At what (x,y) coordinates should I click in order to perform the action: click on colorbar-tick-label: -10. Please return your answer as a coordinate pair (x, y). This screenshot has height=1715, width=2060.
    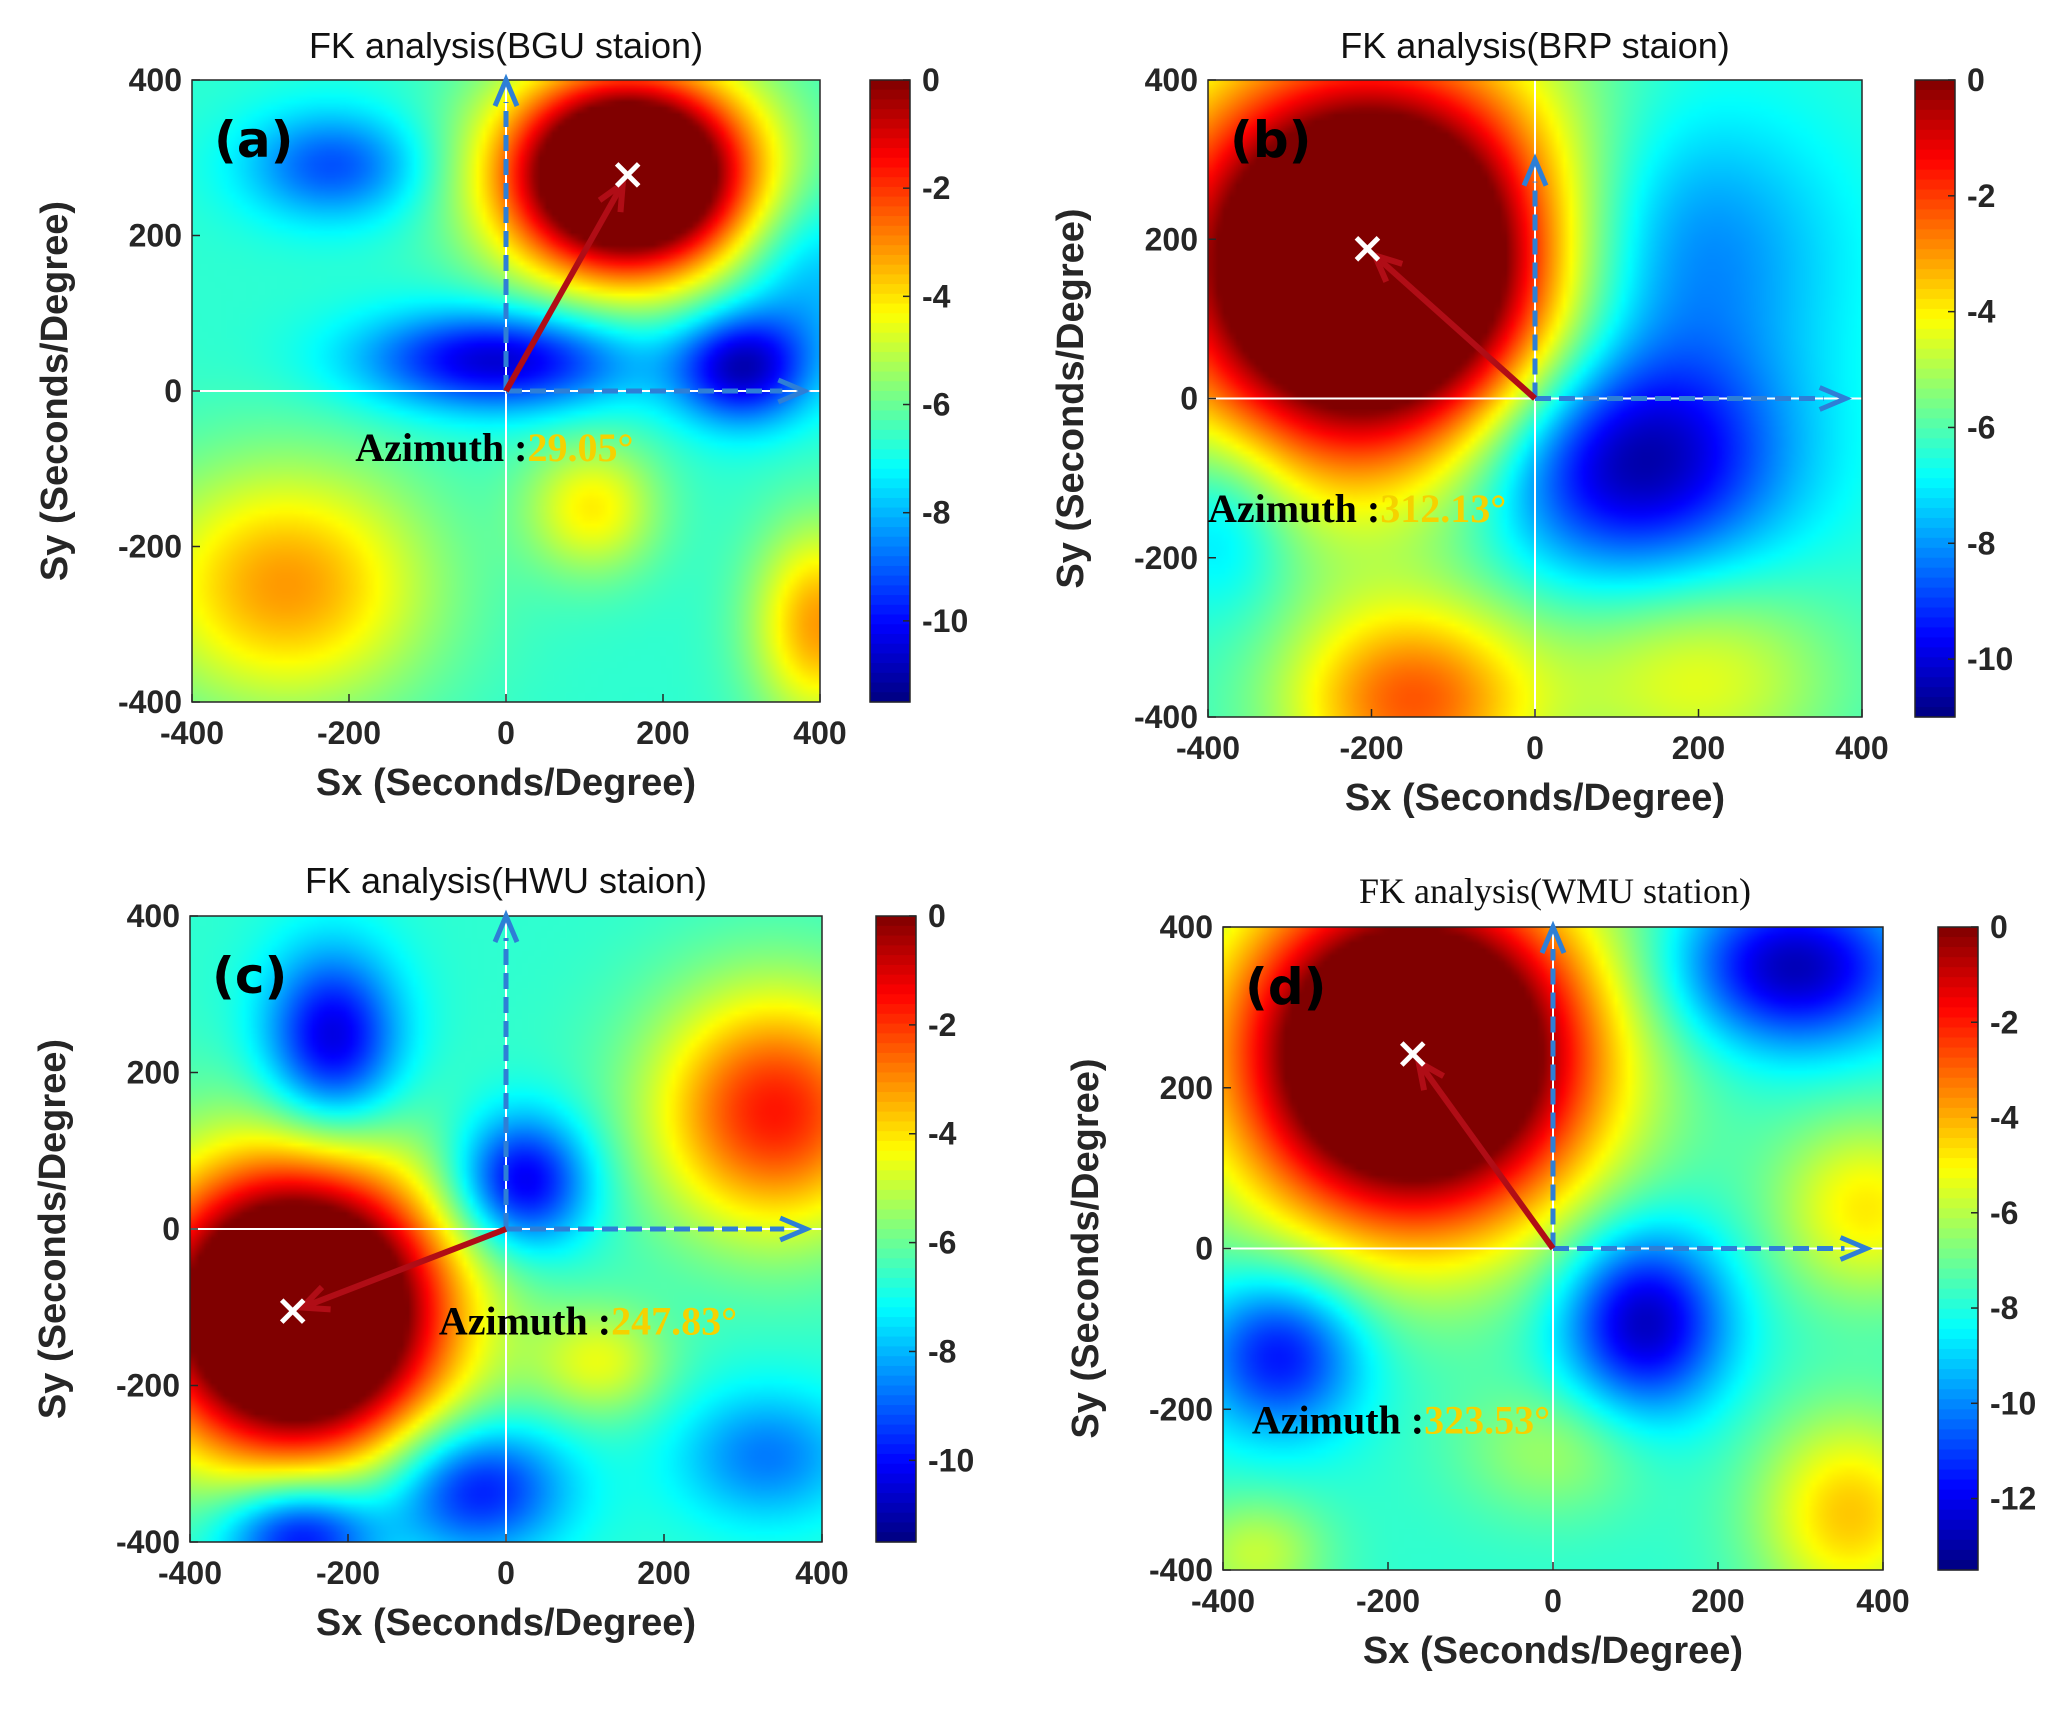
    Looking at the image, I should click on (945, 621).